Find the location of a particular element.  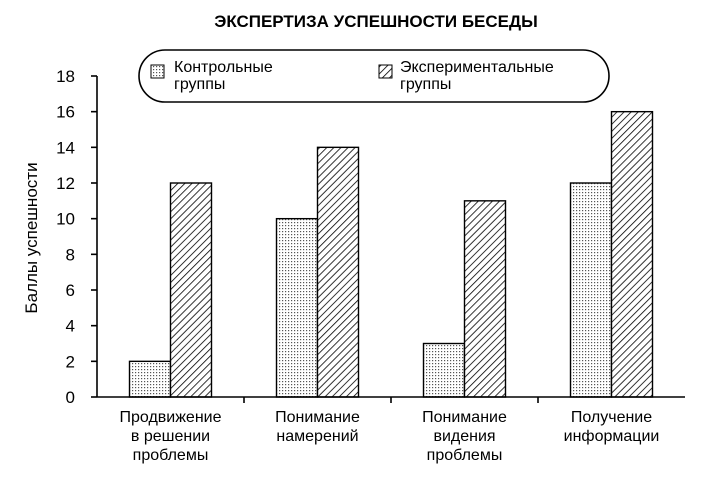

y-tick-label: 0 is located at coordinates (70, 397).